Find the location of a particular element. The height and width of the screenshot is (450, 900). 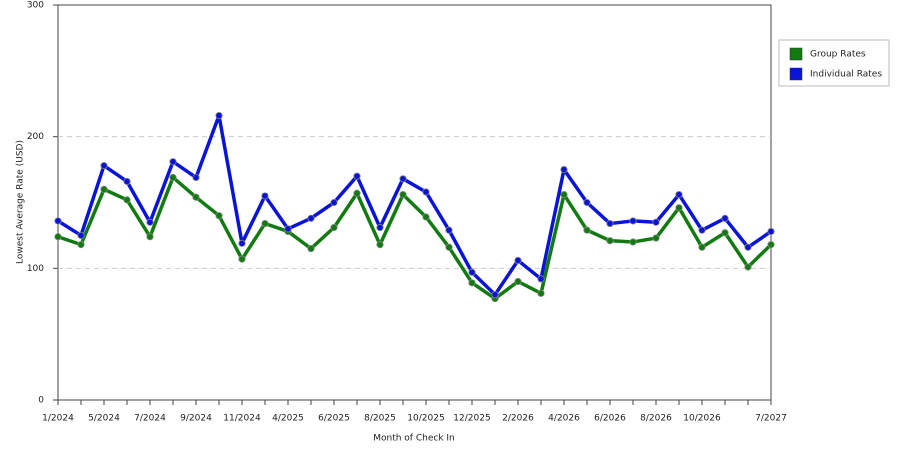

x-tick-label: 1/2024 is located at coordinates (58, 419).